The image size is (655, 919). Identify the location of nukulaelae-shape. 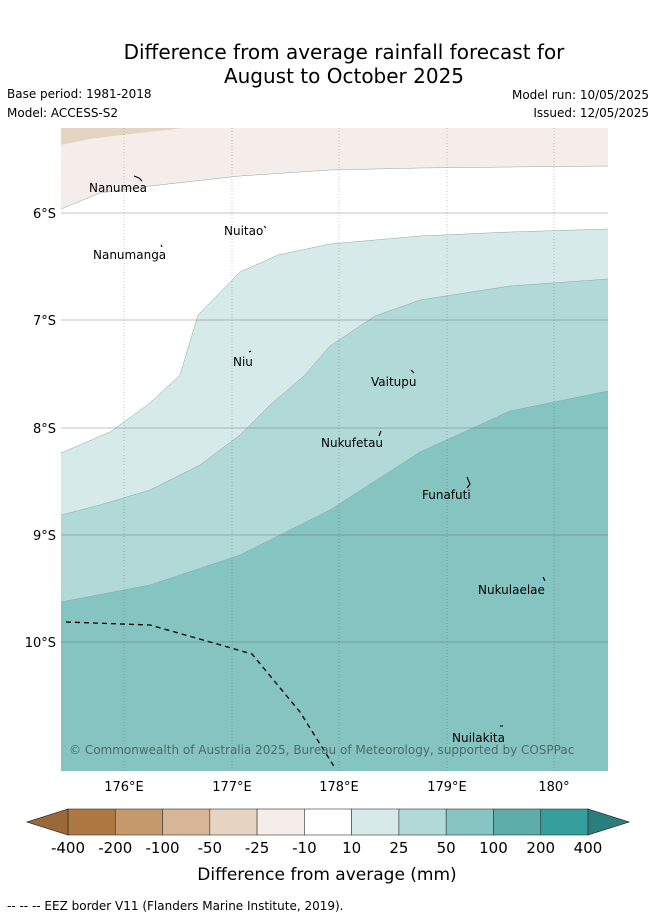
(544, 579).